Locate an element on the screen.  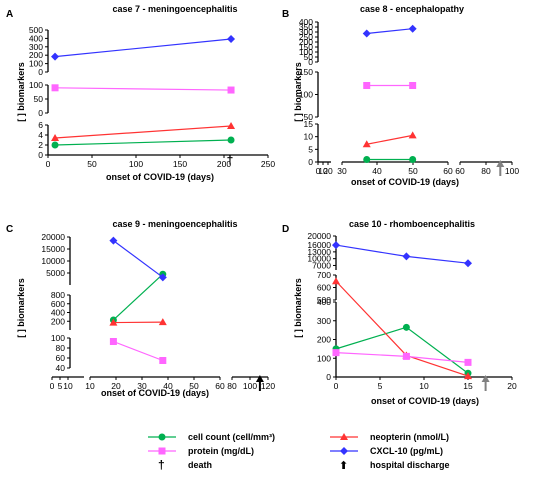
panel-d-title: case 10 - rhomboencephalitis is located at coordinates (412, 224).